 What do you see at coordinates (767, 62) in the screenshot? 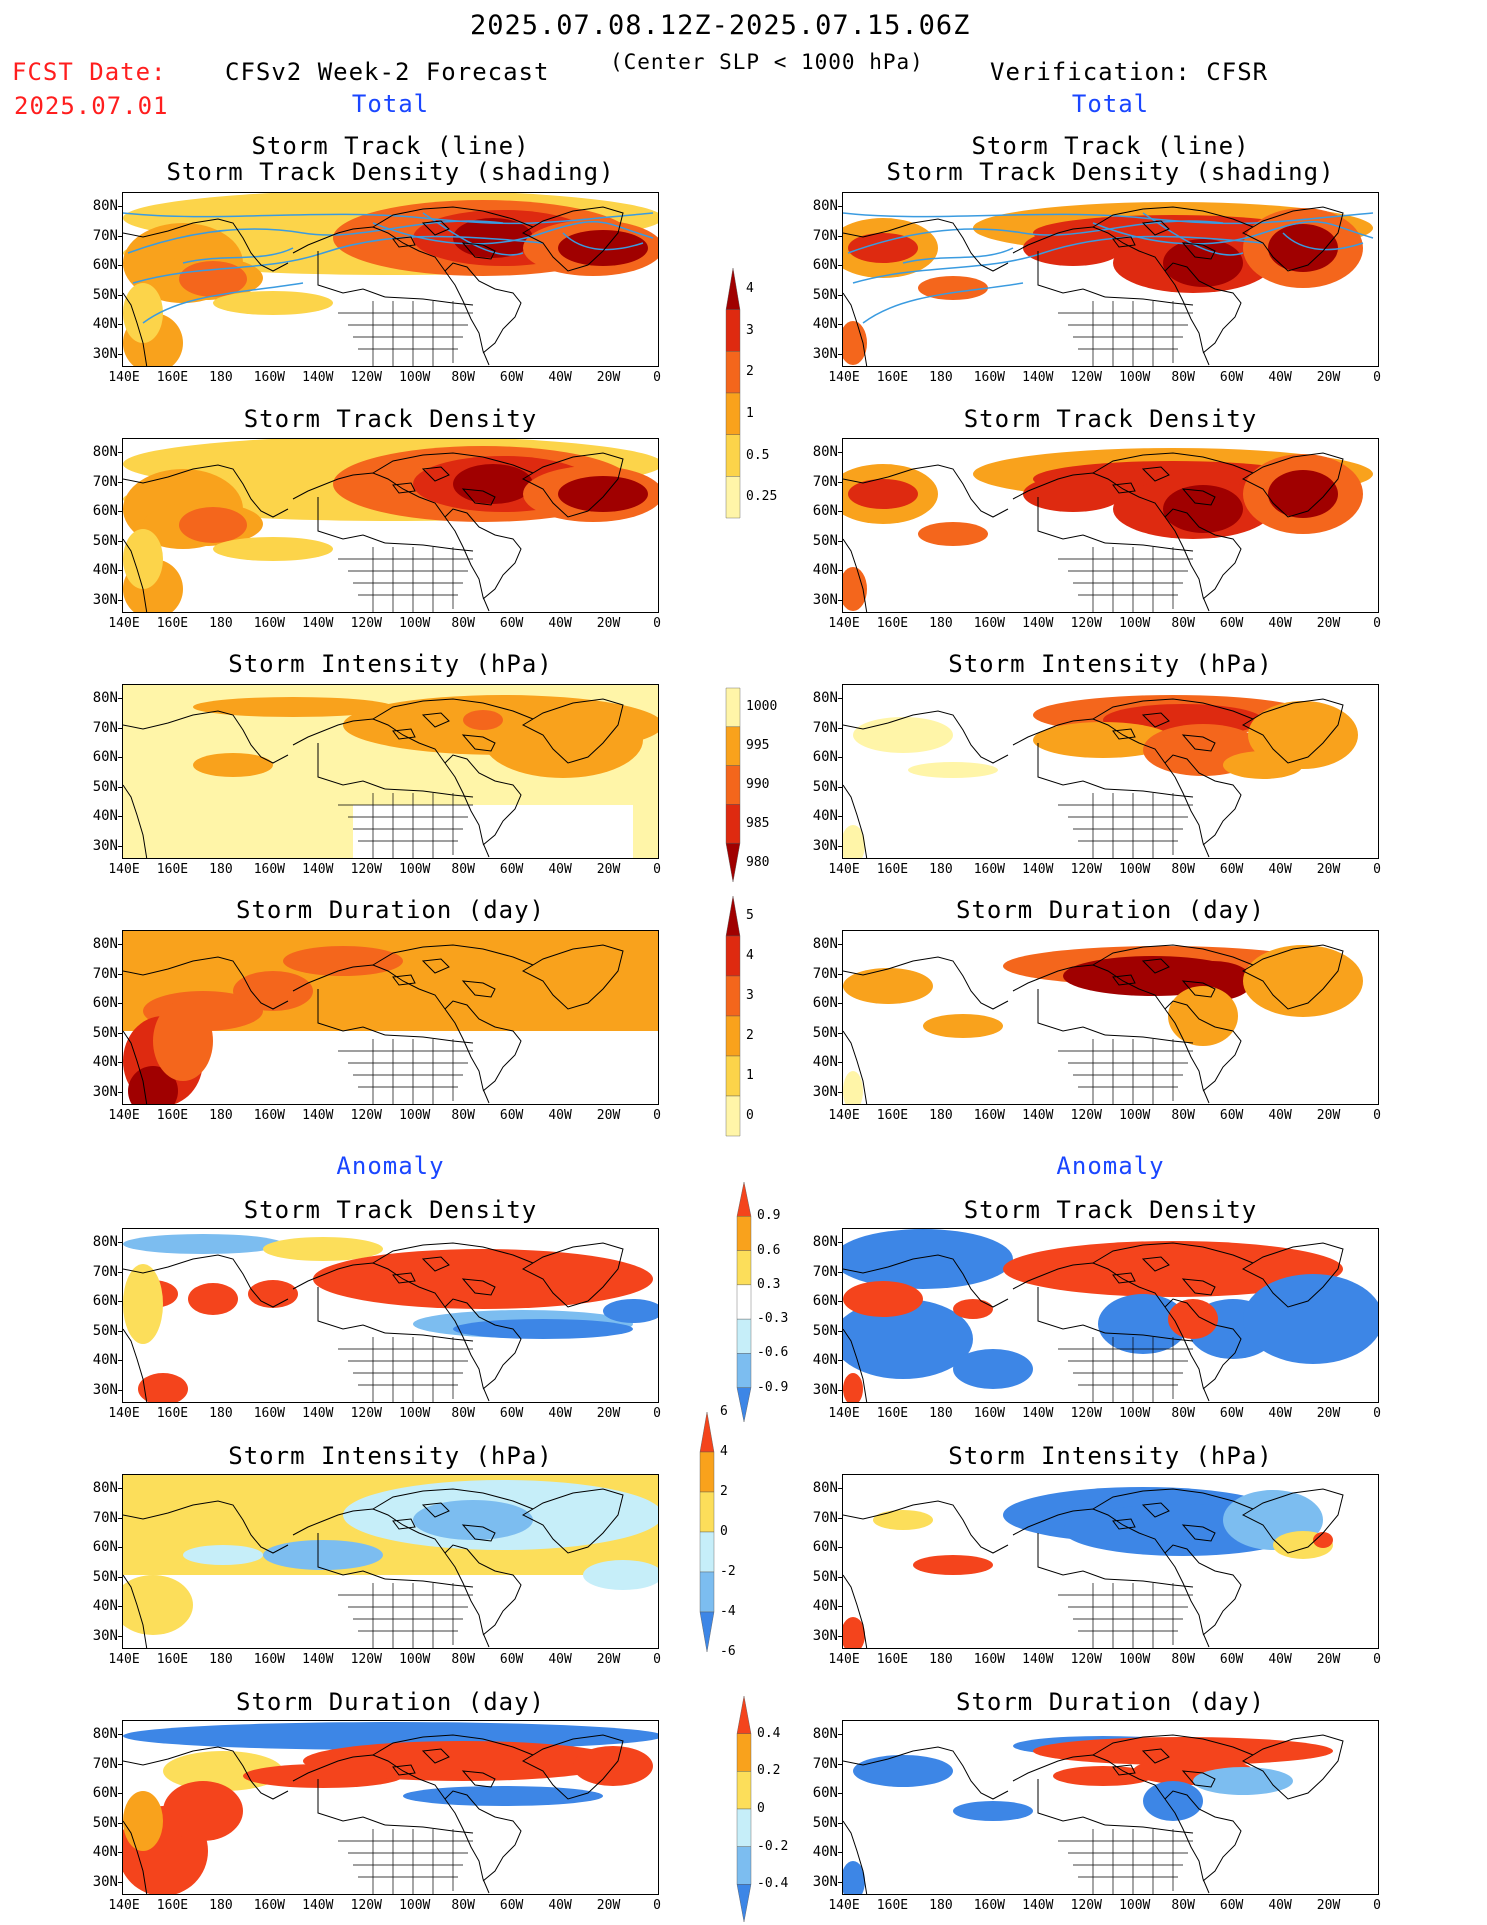
I see `criterion-label: (Center SLP < 1000 hPa)` at bounding box center [767, 62].